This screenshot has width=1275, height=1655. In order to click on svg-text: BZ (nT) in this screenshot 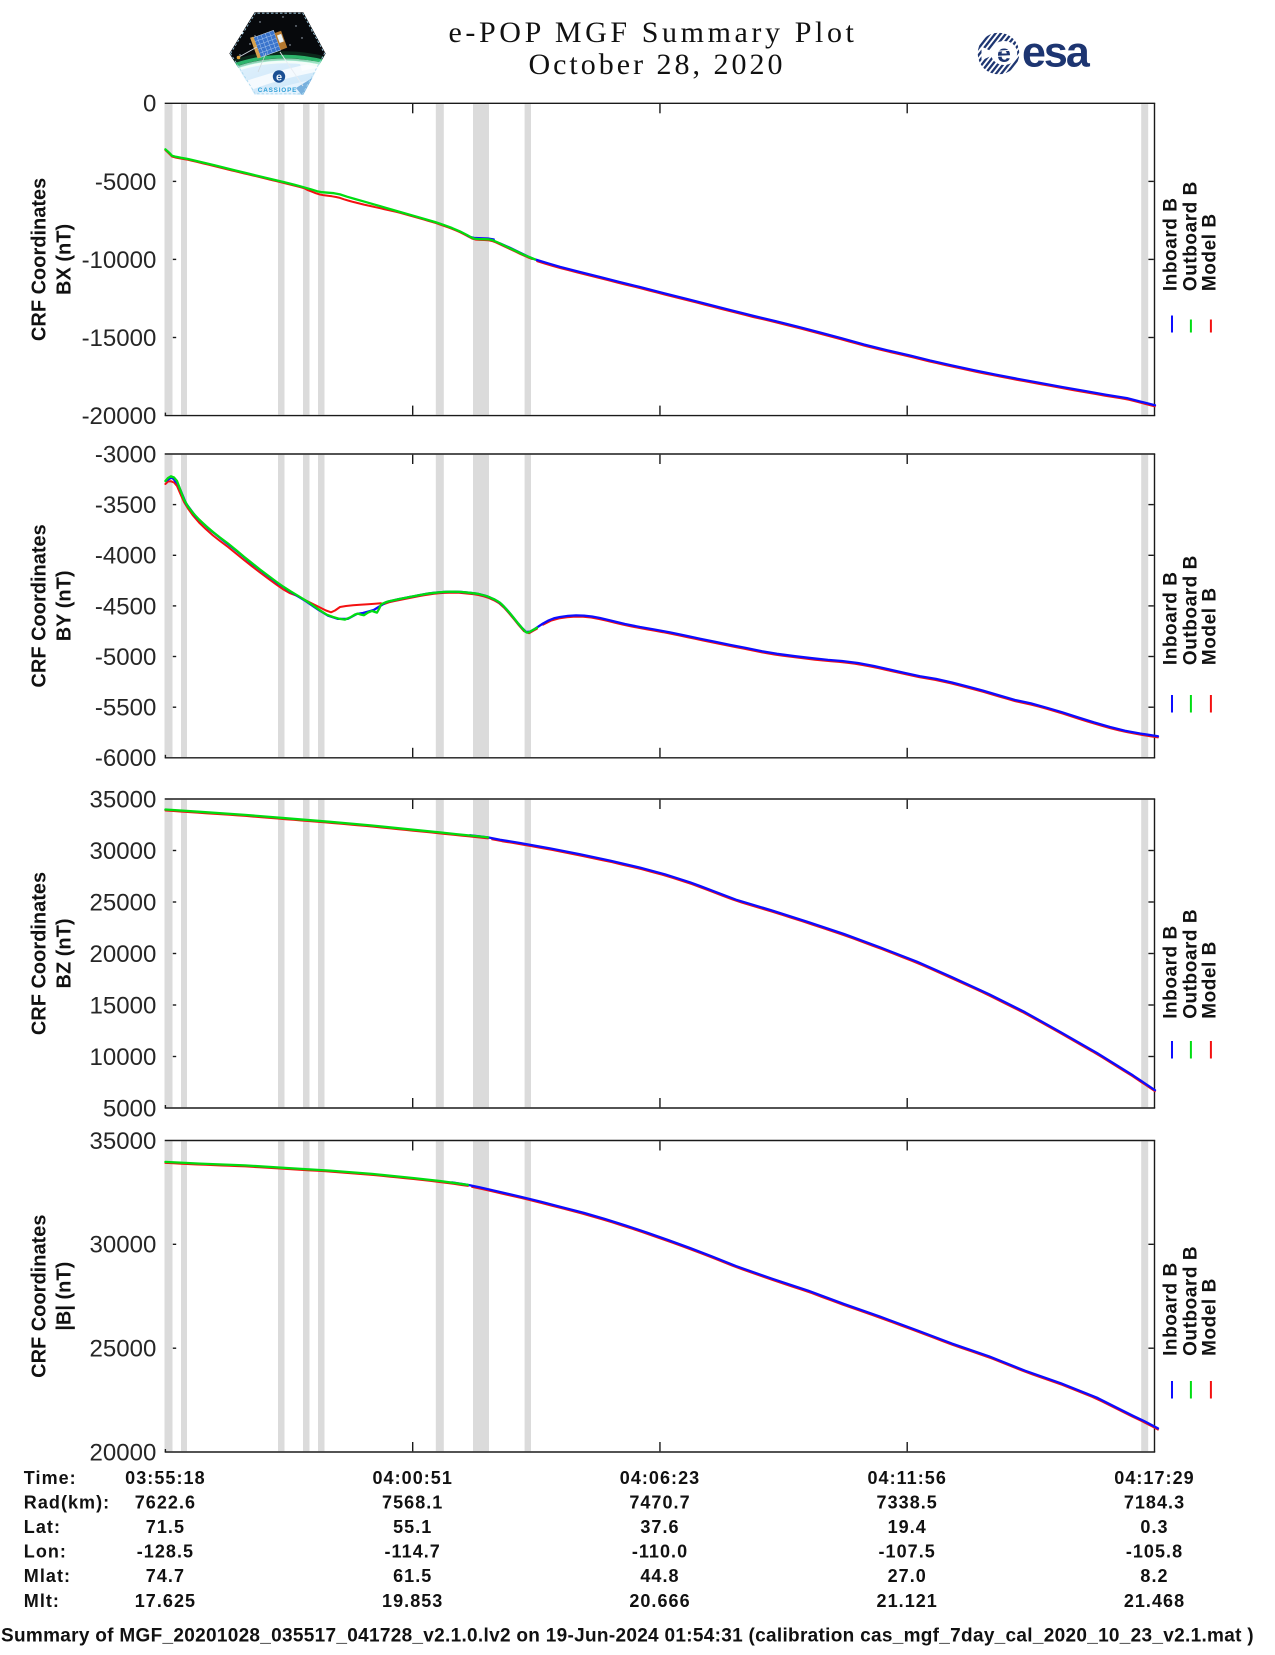, I will do `click(65, 954)`.